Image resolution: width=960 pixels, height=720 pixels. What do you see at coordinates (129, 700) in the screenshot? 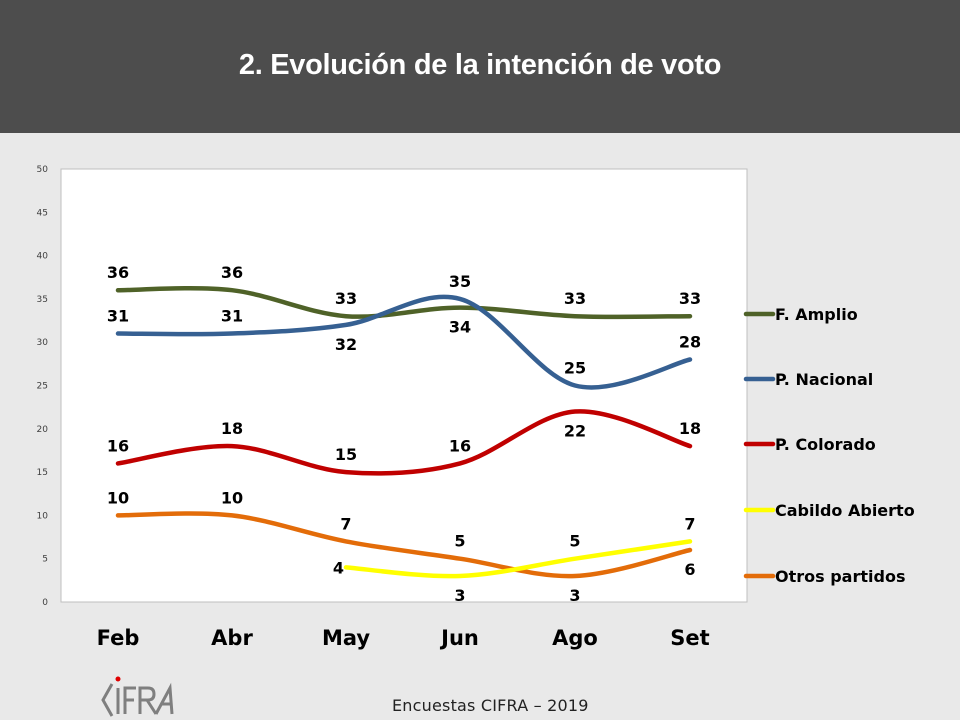
I see `logo-f` at bounding box center [129, 700].